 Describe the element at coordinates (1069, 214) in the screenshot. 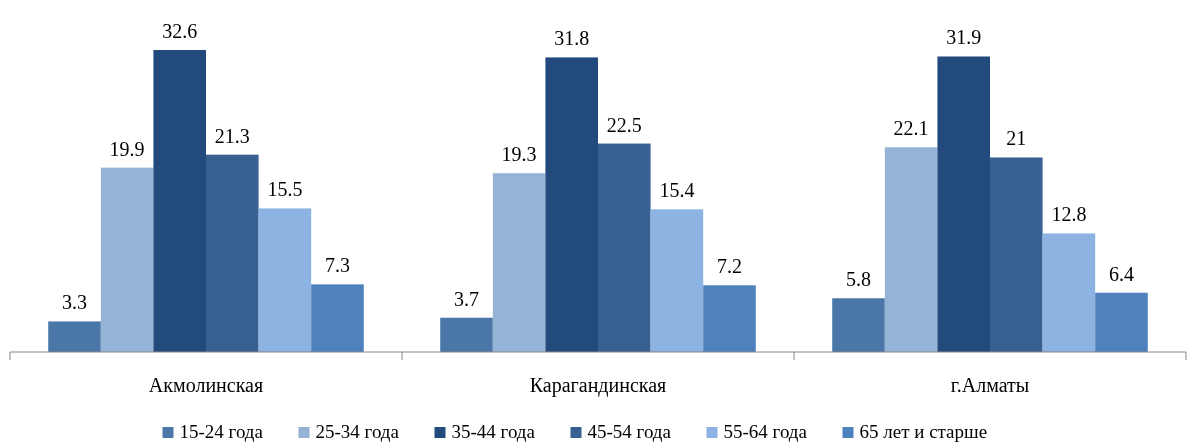

I see `data-label: 12.8` at that location.